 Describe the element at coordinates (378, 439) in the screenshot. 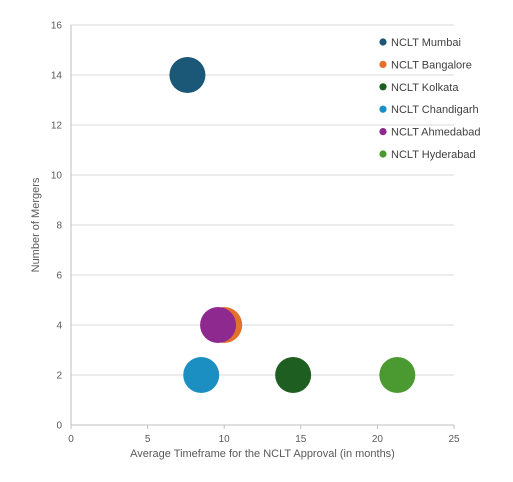

I see `x-tick-label: 20` at that location.